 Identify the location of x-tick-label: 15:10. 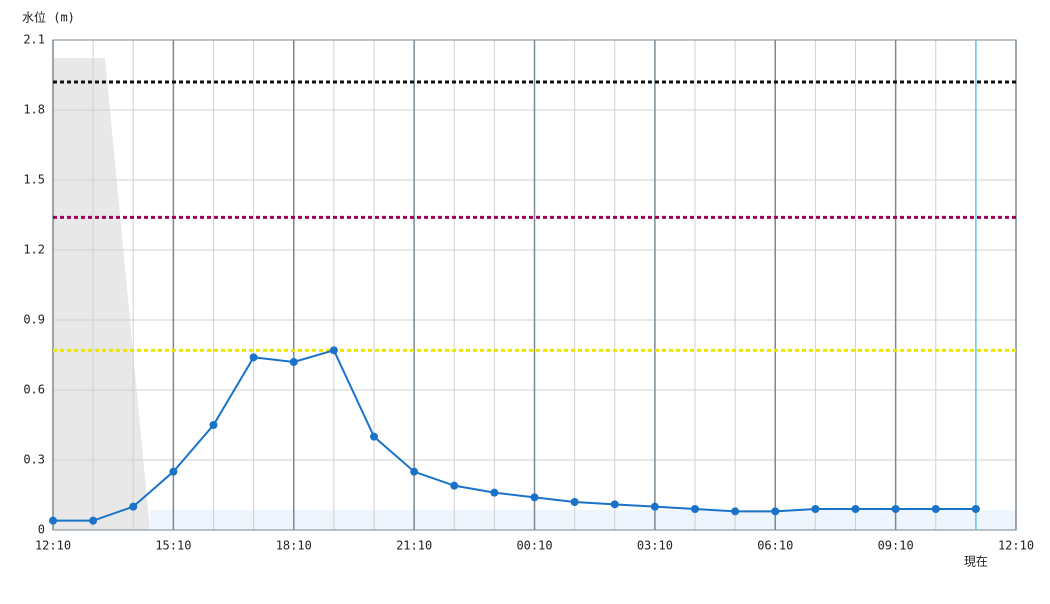
(173, 546).